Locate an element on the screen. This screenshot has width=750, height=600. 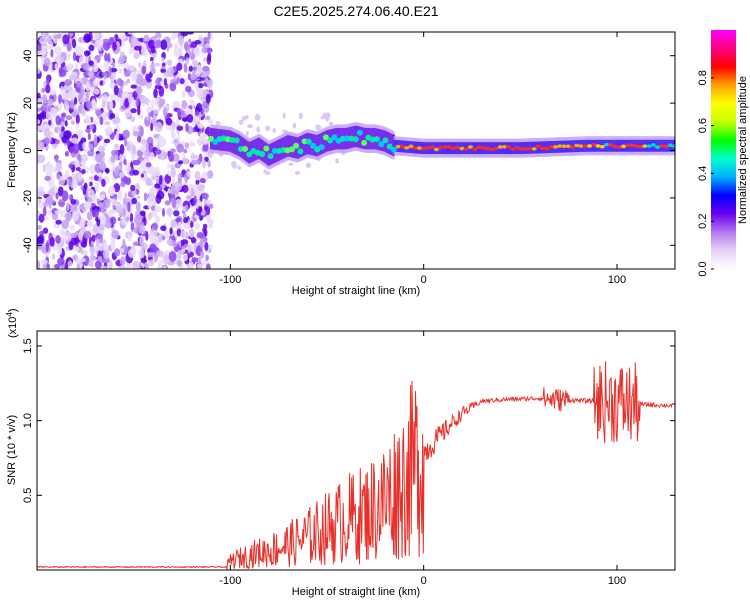
snr-multiplier: (x104) is located at coordinates (12, 323).